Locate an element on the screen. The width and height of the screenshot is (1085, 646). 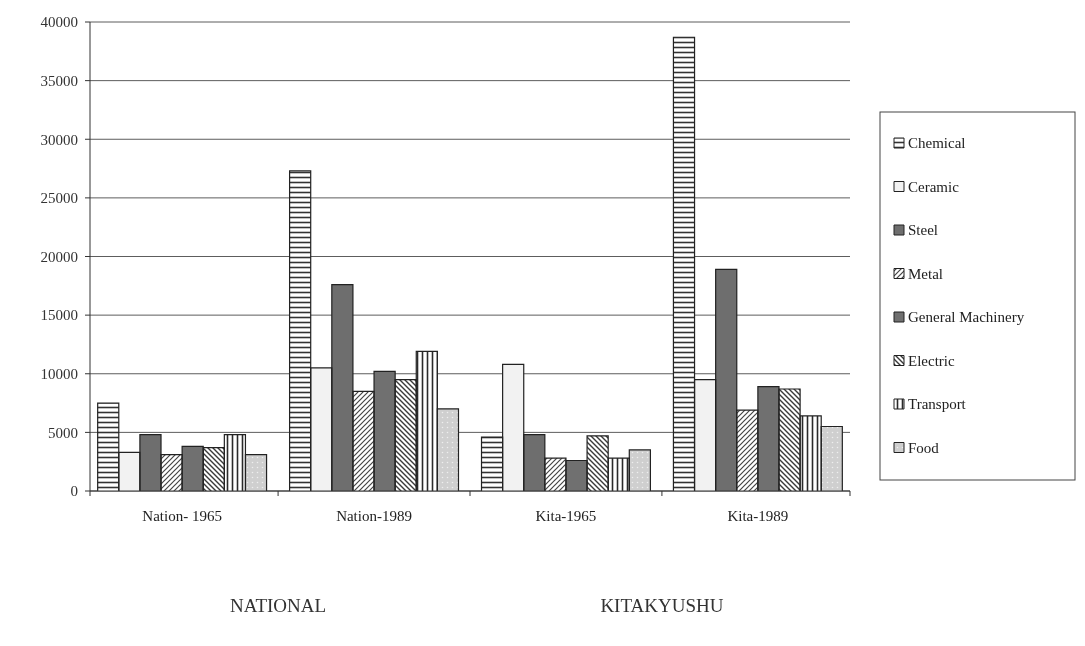
y-tick-label: 25000 is located at coordinates (59, 198).